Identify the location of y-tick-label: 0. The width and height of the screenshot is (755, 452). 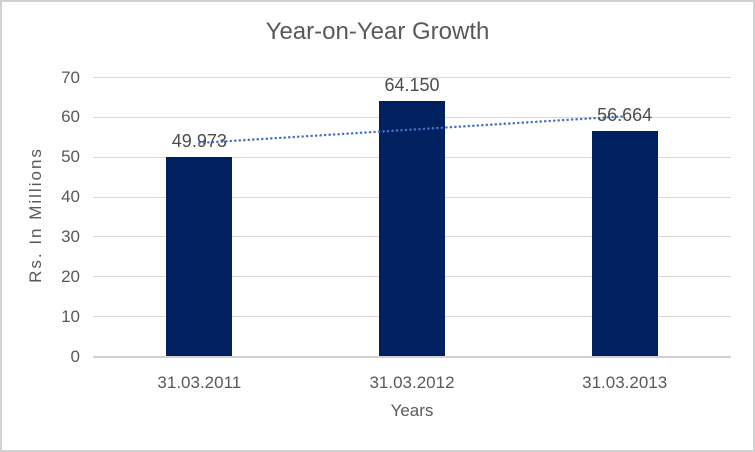
(75, 356).